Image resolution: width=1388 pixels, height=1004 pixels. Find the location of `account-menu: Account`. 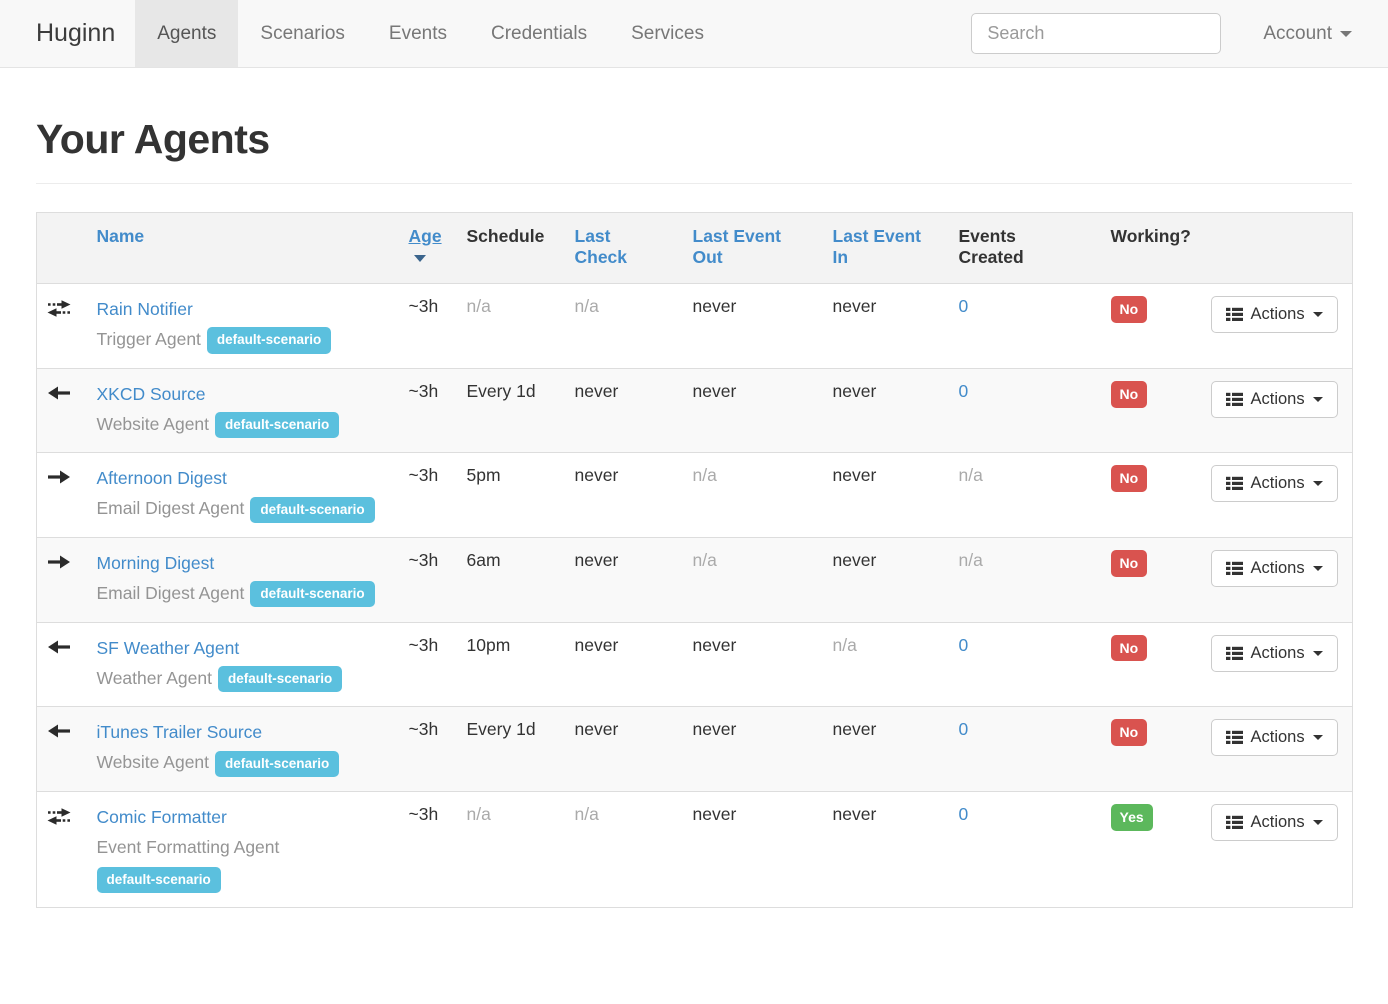

account-menu: Account is located at coordinates (1307, 34).